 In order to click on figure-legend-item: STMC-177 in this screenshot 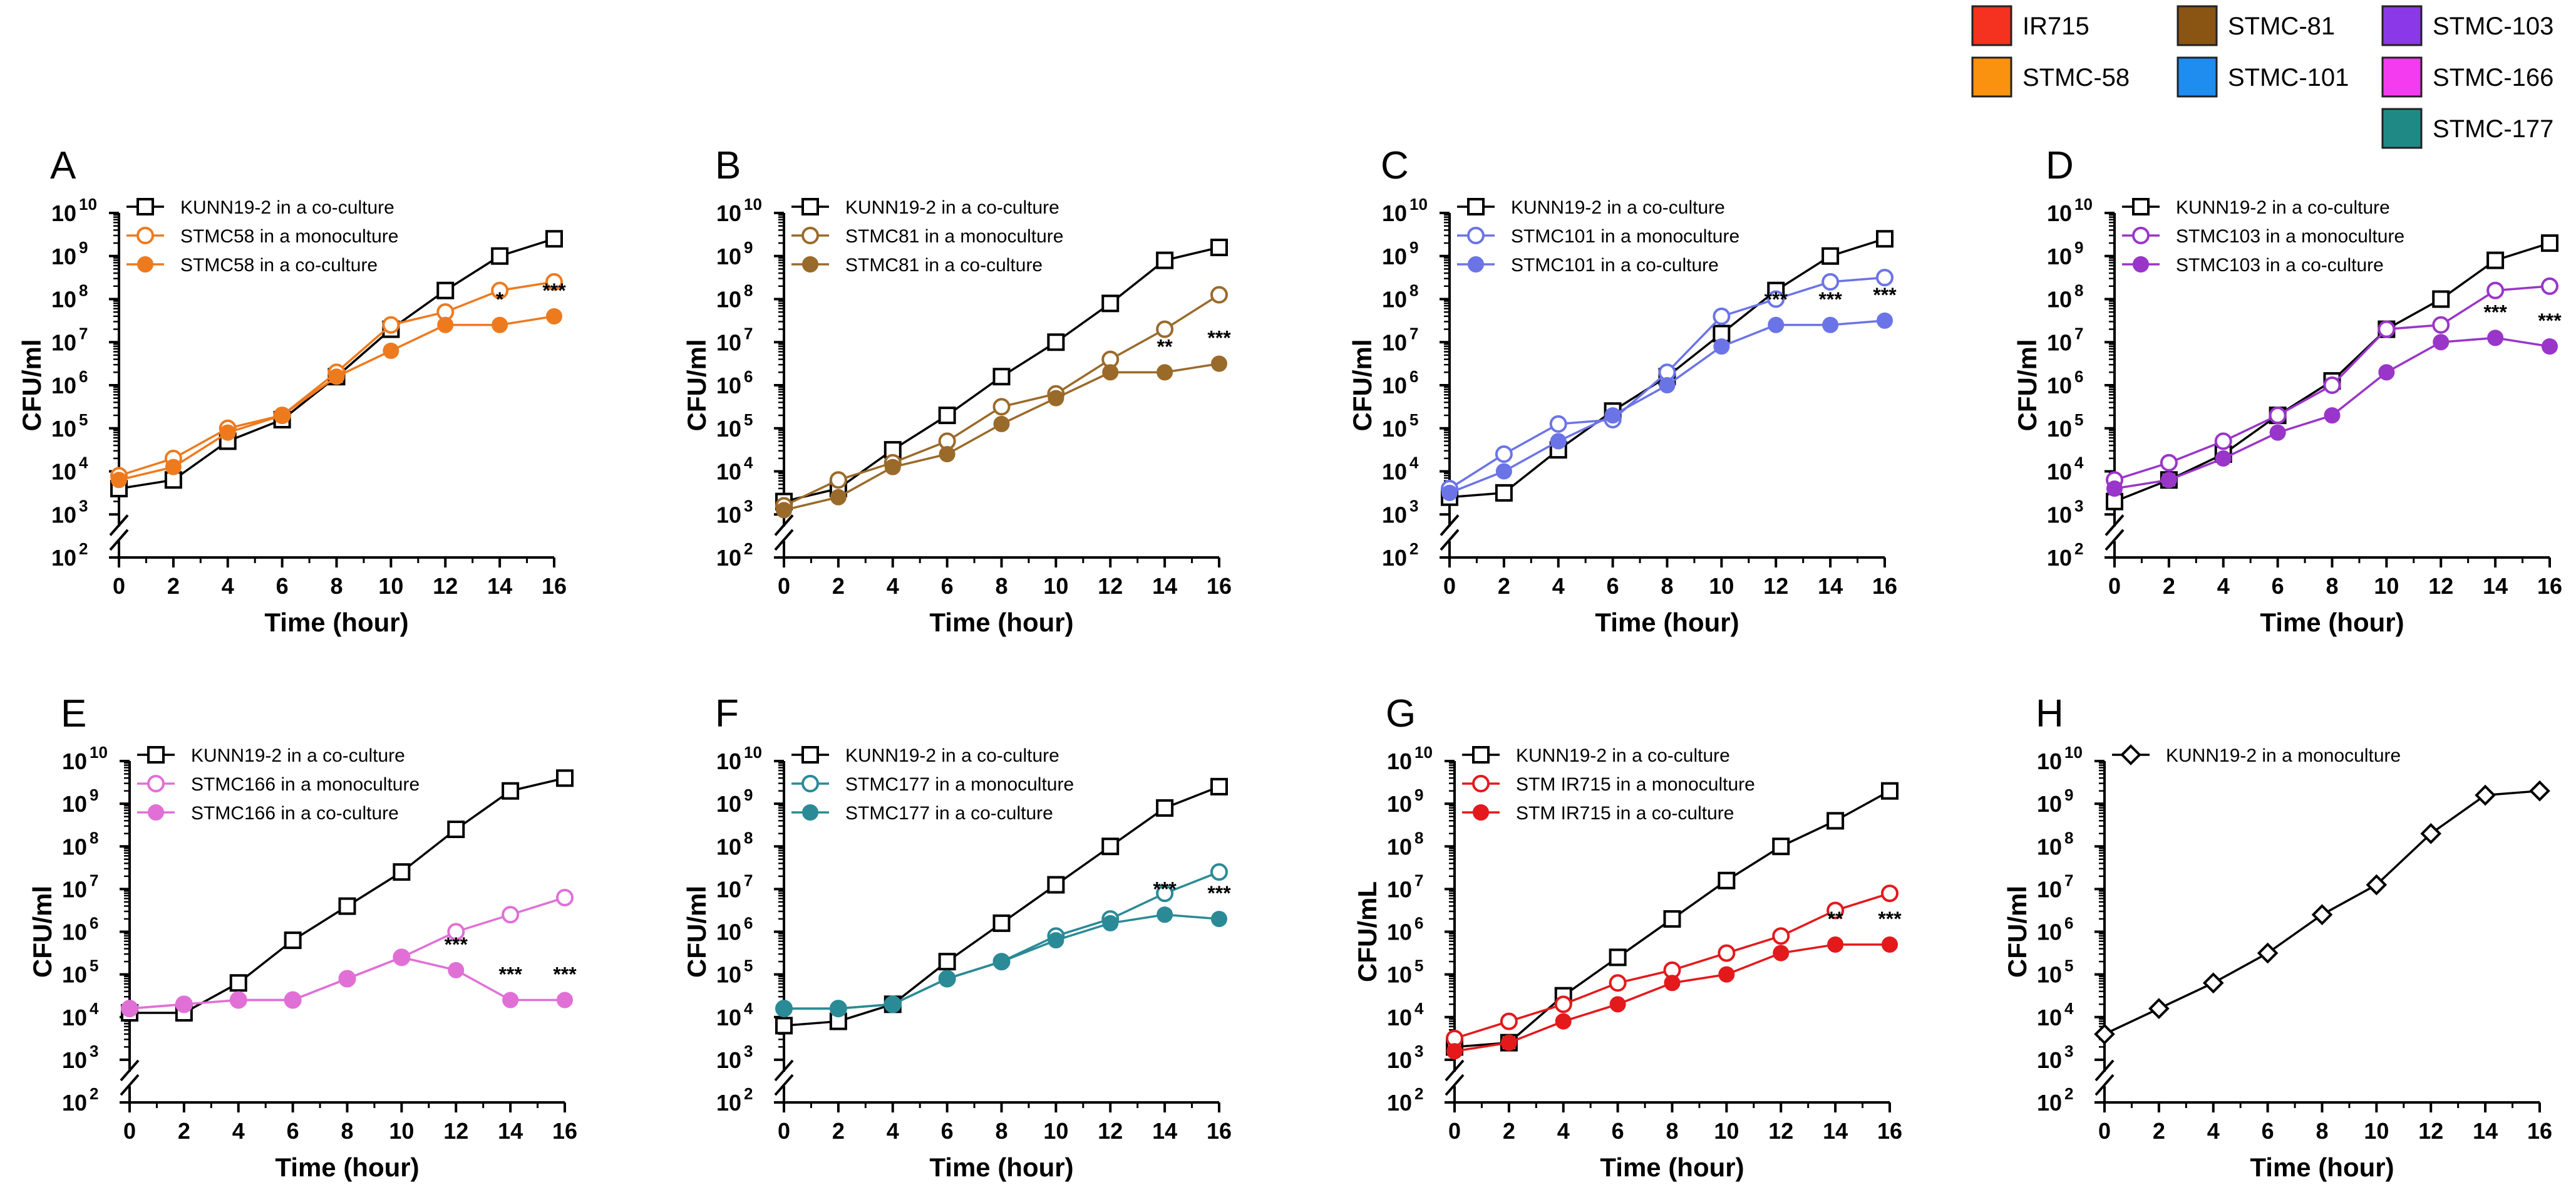, I will do `click(2467, 128)`.